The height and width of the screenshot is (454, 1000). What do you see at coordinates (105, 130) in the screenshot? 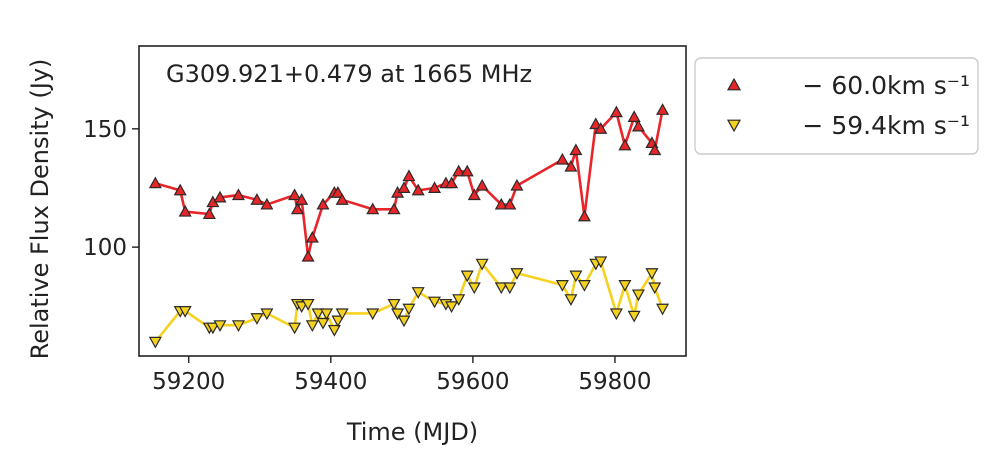
I see `y-tick-label: 150` at bounding box center [105, 130].